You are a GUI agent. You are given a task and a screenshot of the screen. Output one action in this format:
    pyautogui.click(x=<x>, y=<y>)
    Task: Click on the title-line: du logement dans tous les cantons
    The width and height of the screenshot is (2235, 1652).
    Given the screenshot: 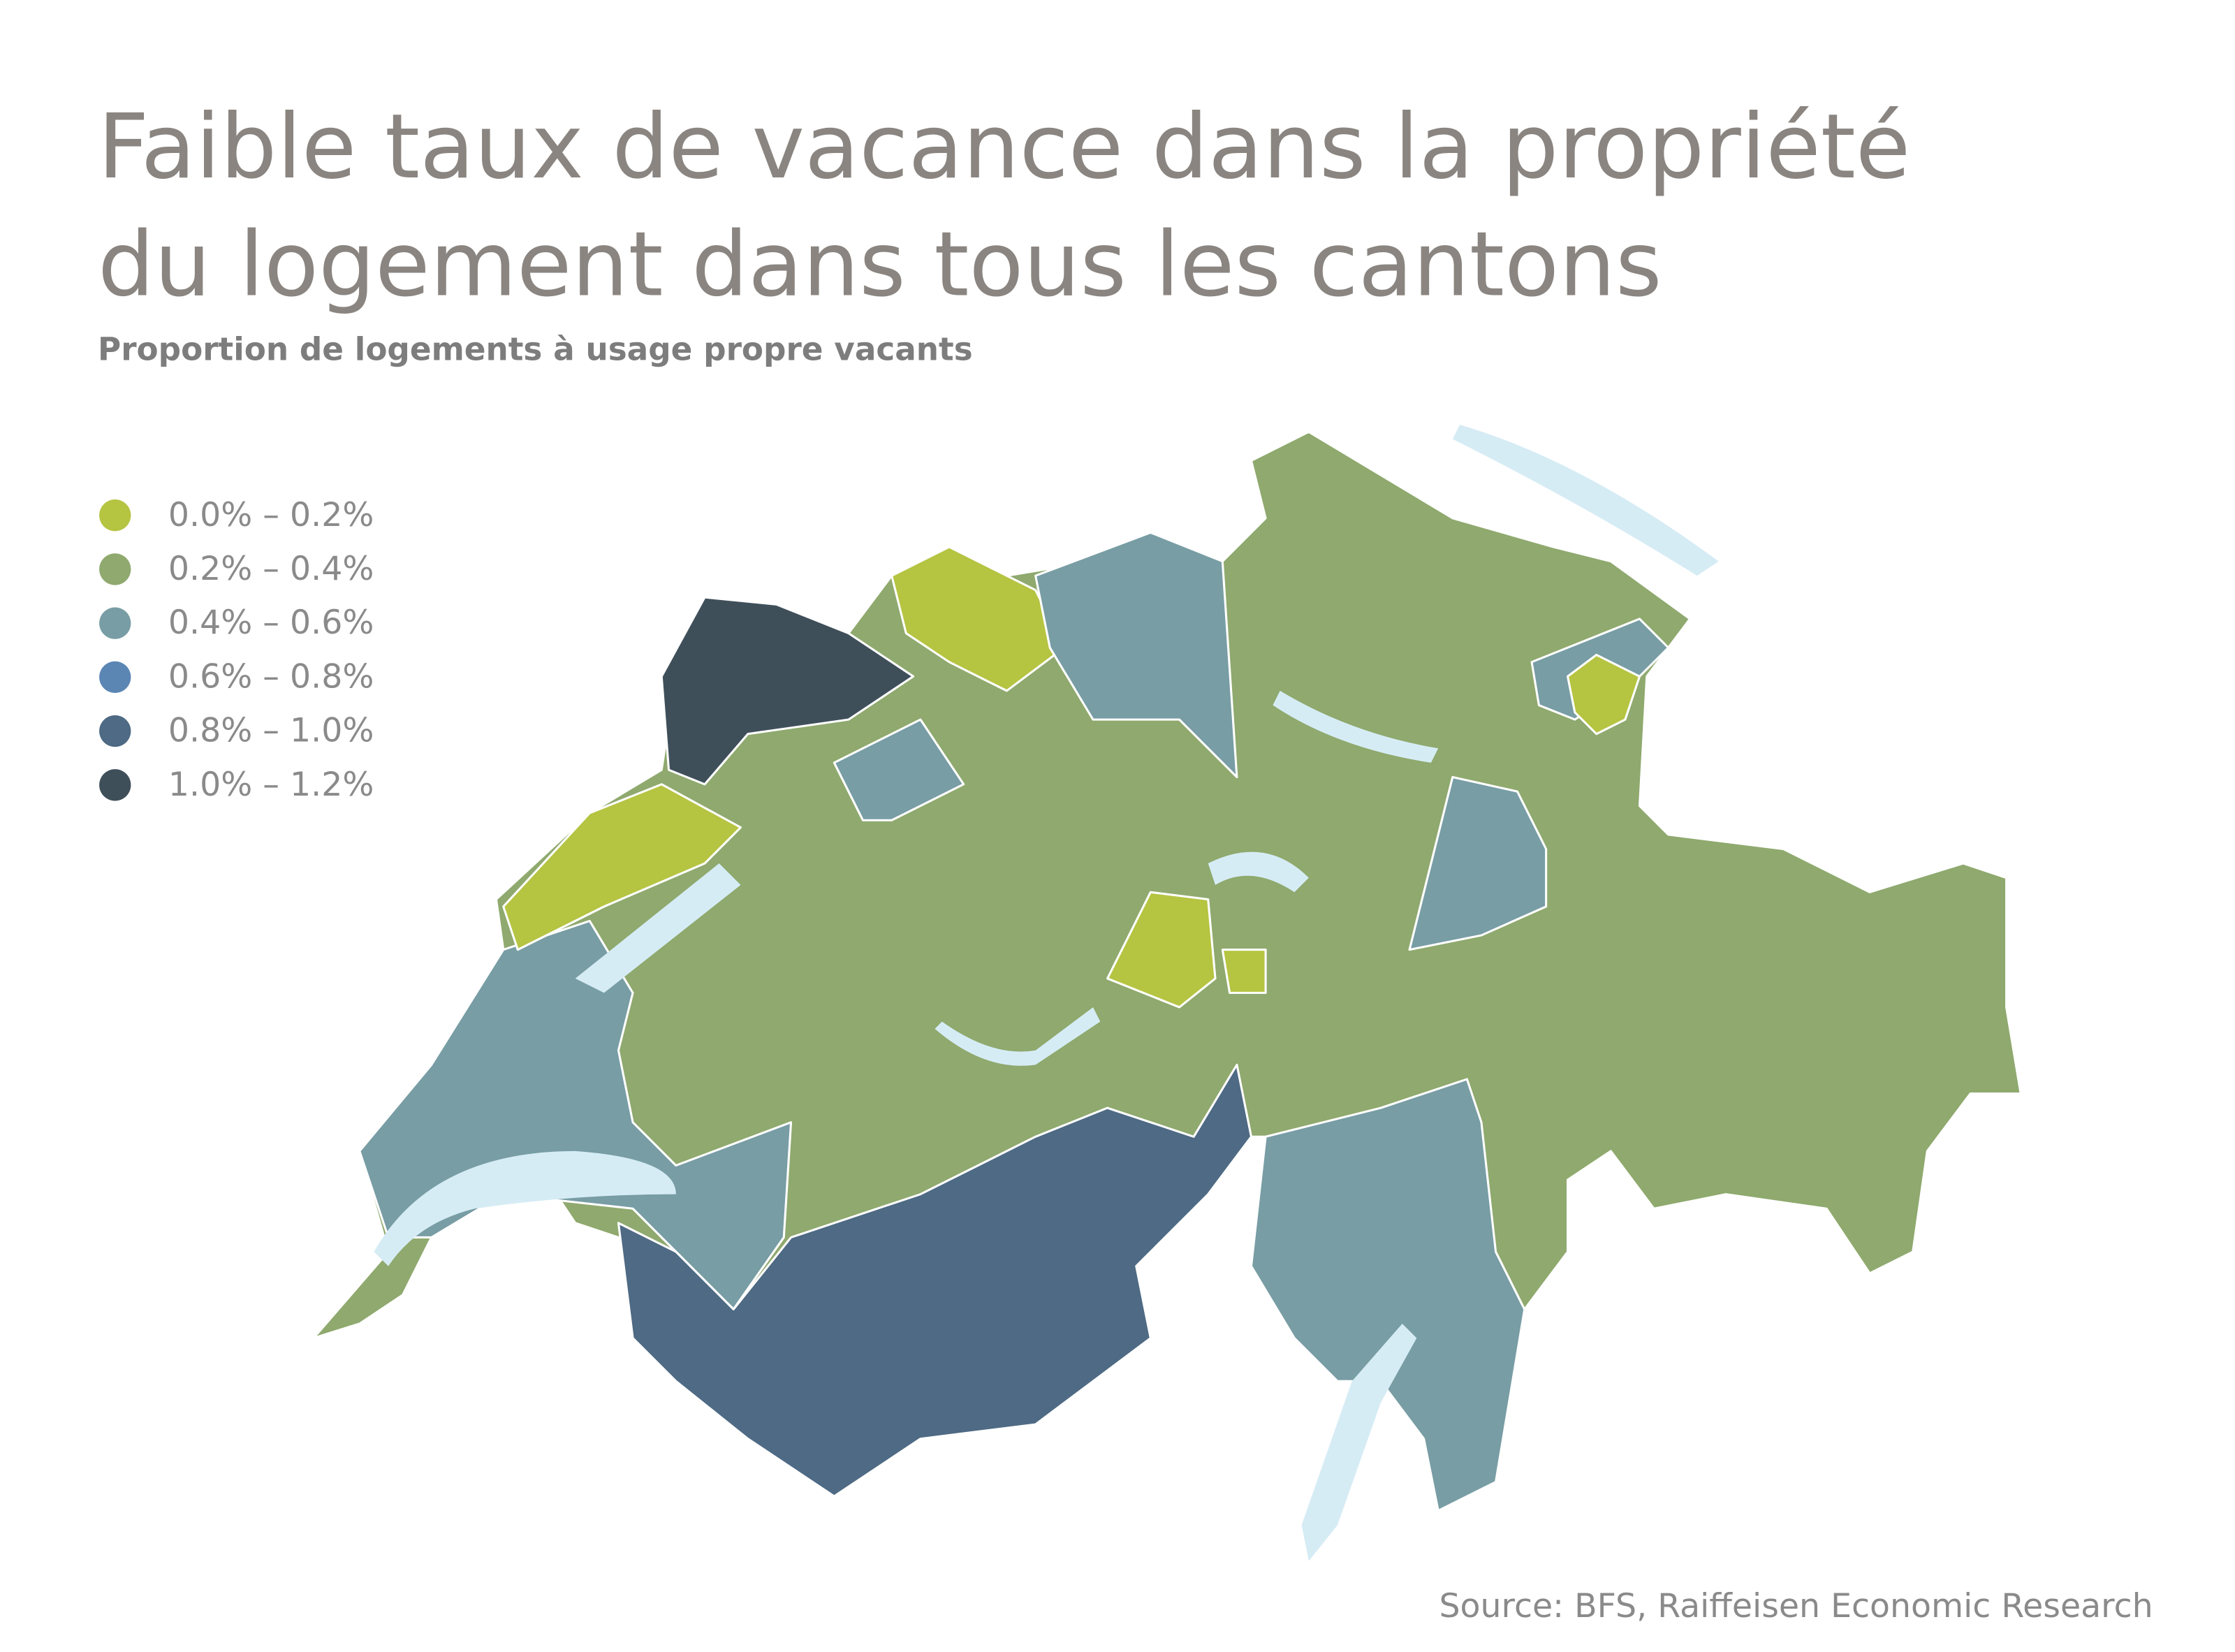 What is the action you would take?
    pyautogui.click(x=880, y=265)
    